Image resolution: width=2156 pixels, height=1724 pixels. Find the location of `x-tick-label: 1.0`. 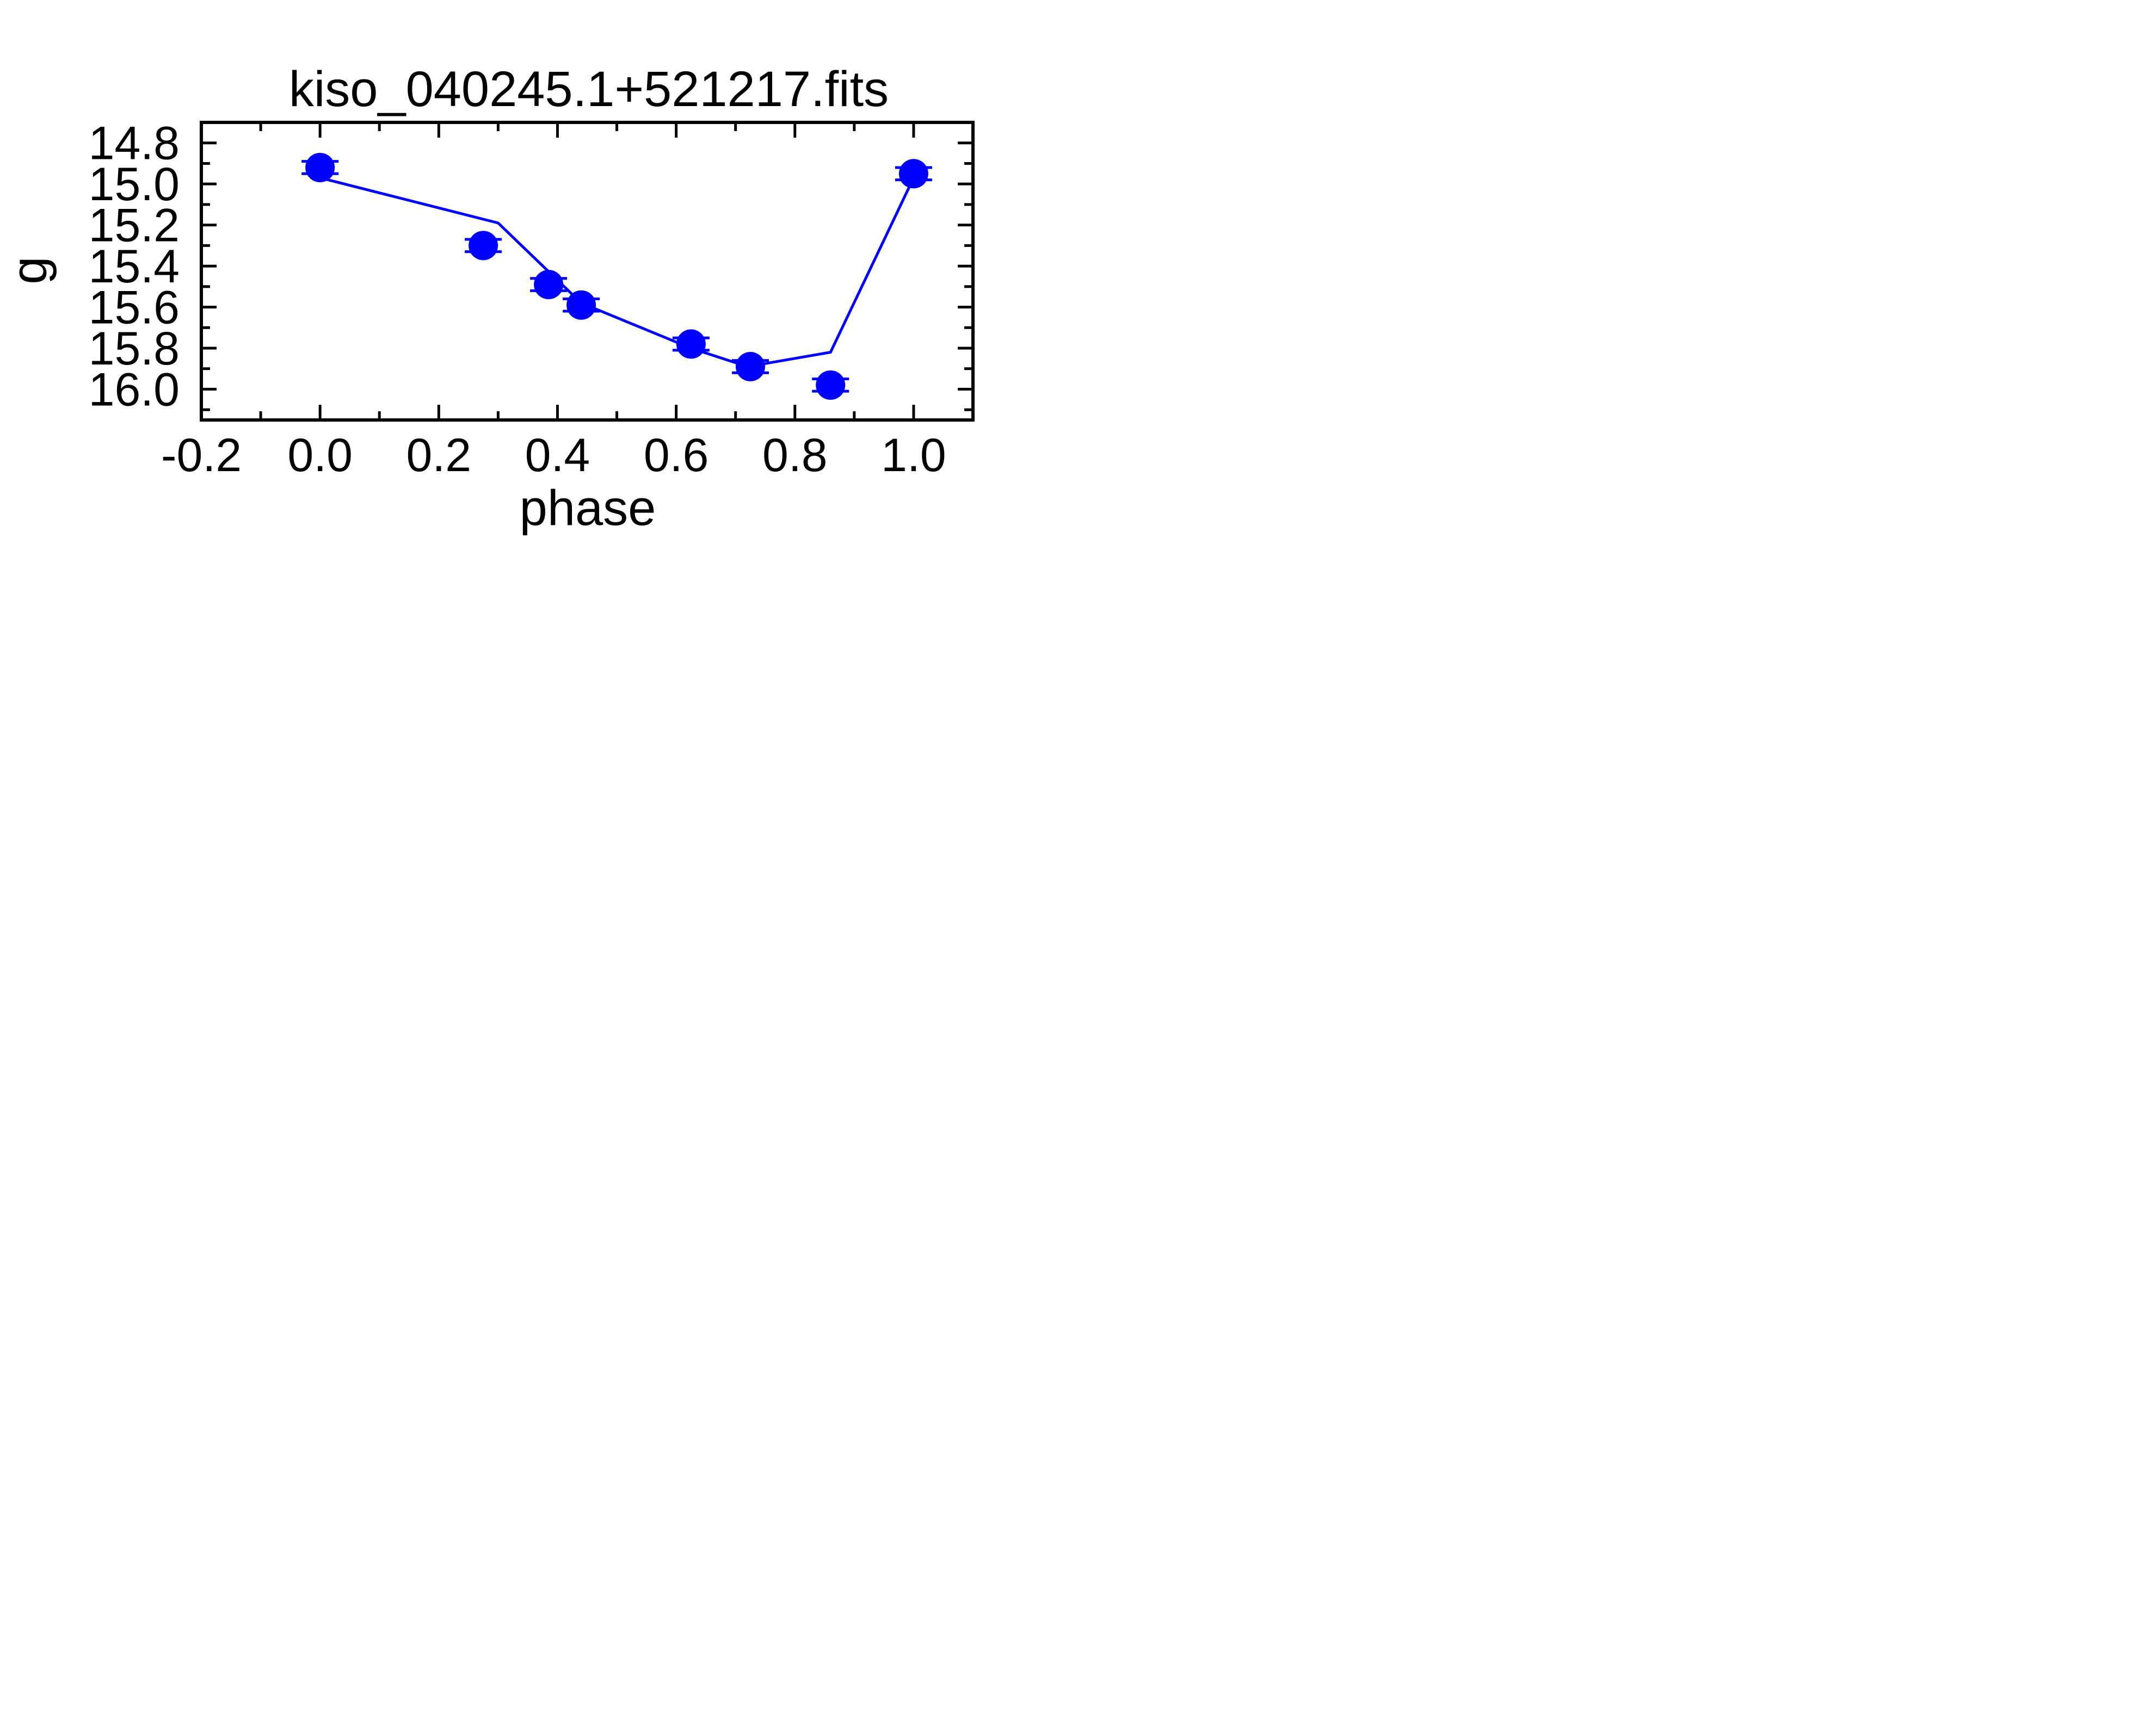

x-tick-label: 1.0 is located at coordinates (913, 455).